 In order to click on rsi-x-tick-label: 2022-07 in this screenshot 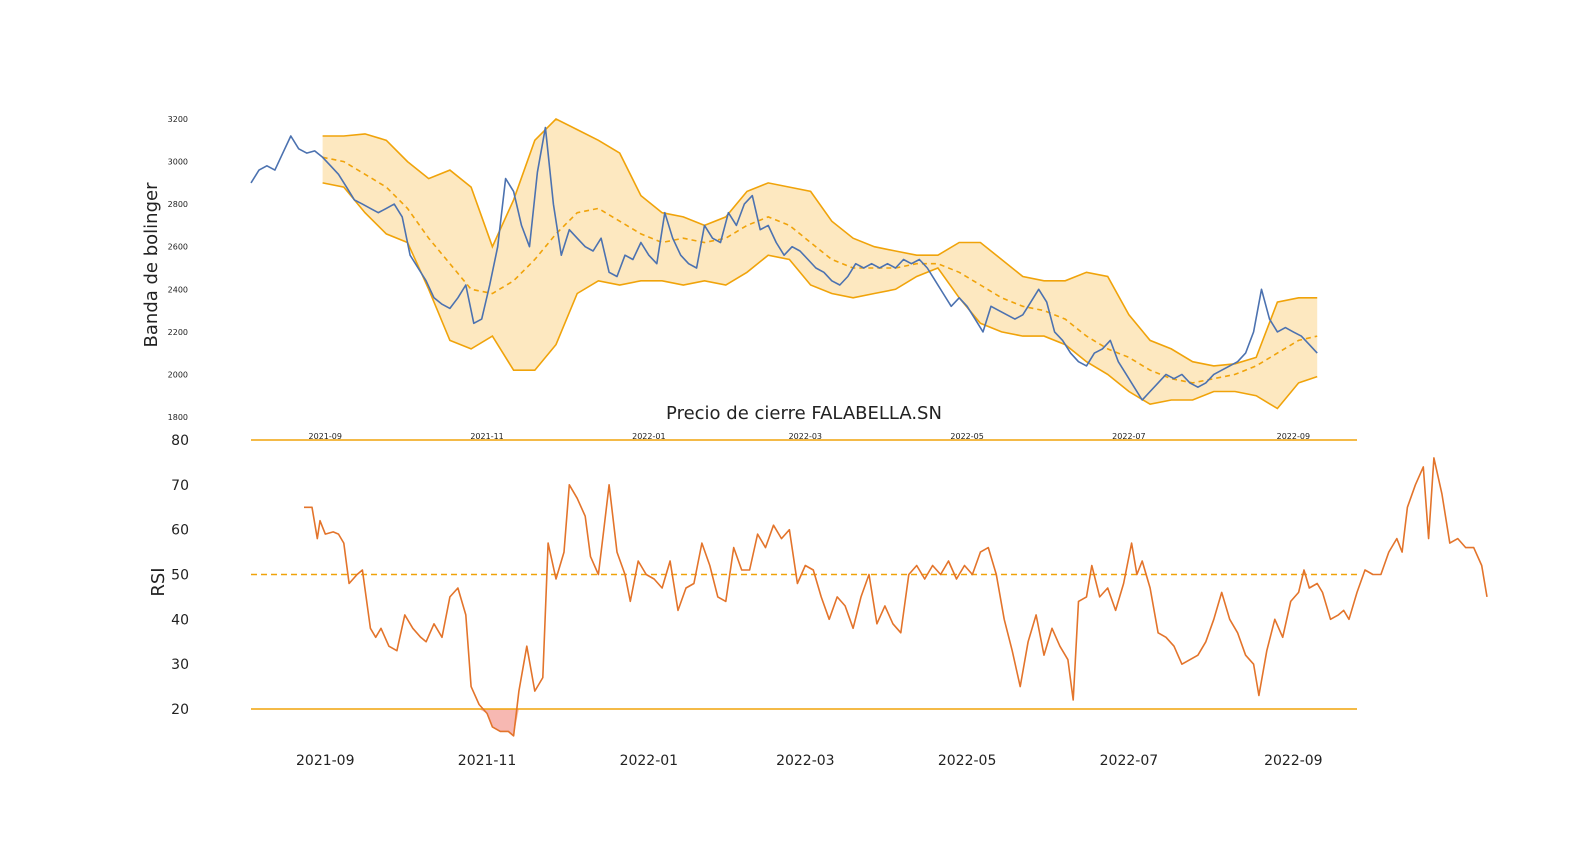, I will do `click(1129, 761)`.